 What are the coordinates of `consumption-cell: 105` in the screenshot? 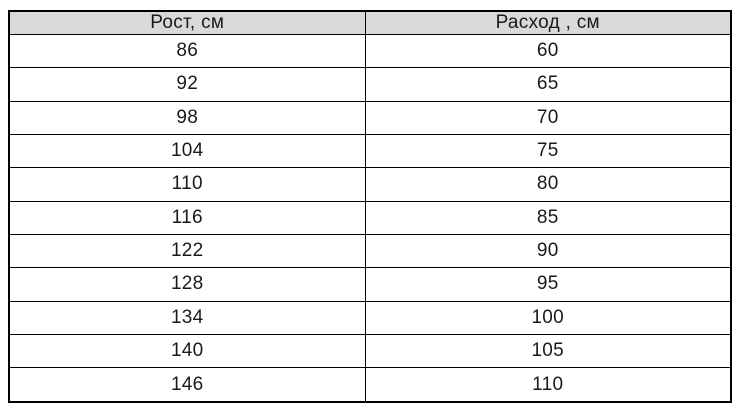 It's located at (548, 351).